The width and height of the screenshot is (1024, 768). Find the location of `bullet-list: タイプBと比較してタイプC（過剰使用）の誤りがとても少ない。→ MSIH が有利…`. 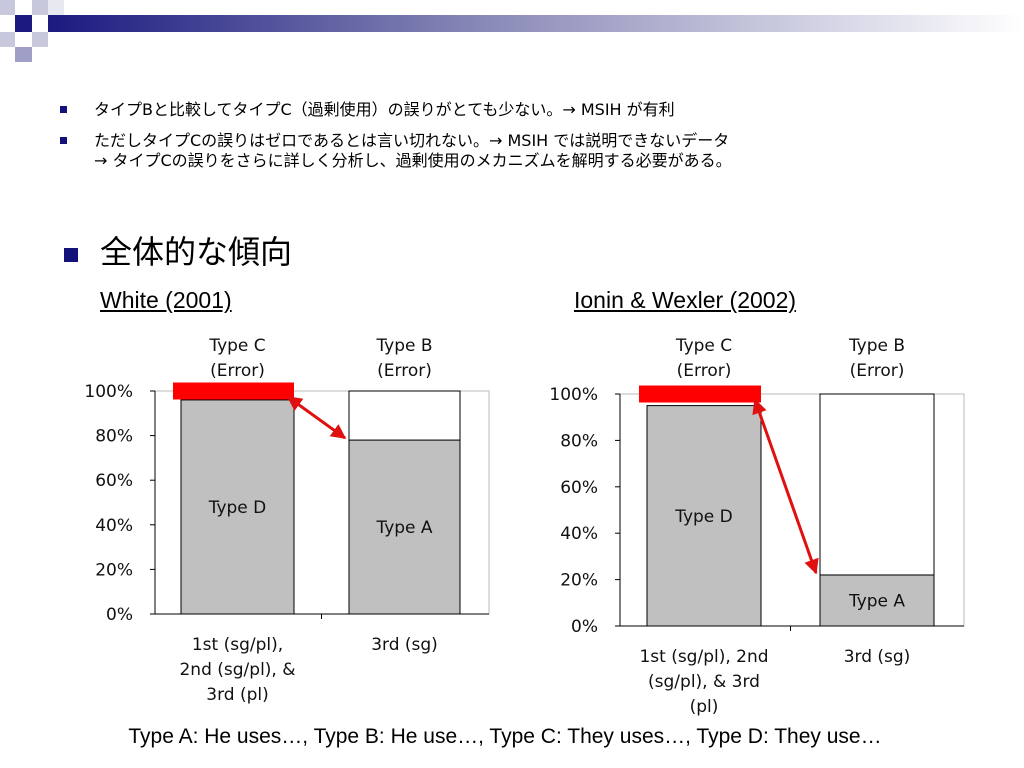

bullet-list: タイプBと比較してタイプC（過剰使用）の誤りがとても少ない。→ MSIH が有利… is located at coordinates (535, 141).